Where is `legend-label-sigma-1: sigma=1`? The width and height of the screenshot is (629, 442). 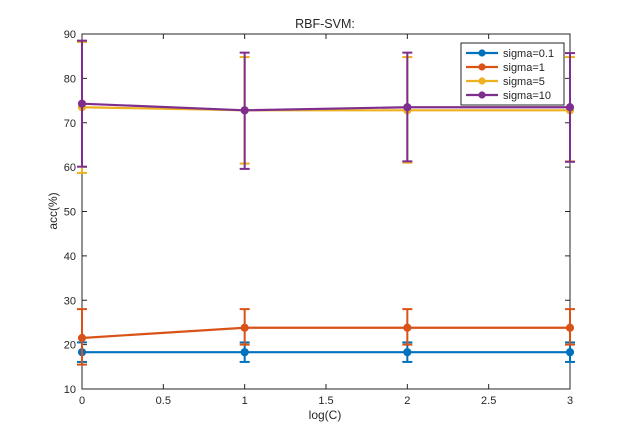
legend-label-sigma-1: sigma=1 is located at coordinates (524, 68).